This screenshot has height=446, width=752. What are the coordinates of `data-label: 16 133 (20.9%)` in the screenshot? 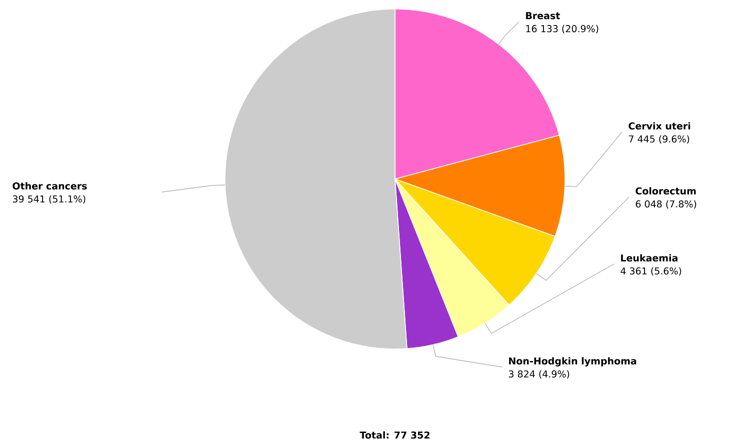 It's located at (562, 29).